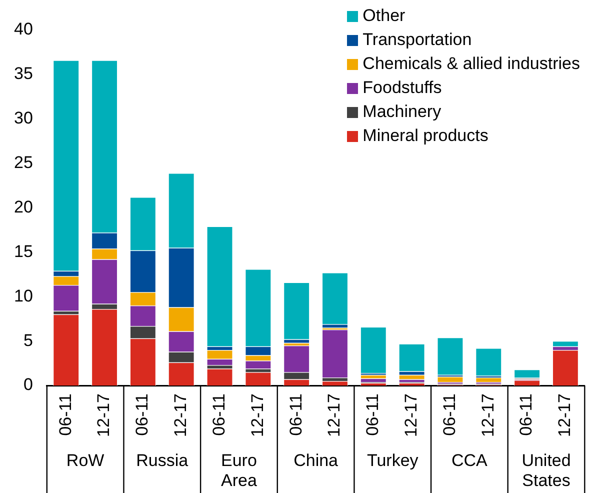 The width and height of the screenshot is (594, 493). What do you see at coordinates (23, 162) in the screenshot?
I see `y-tick-label: 25` at bounding box center [23, 162].